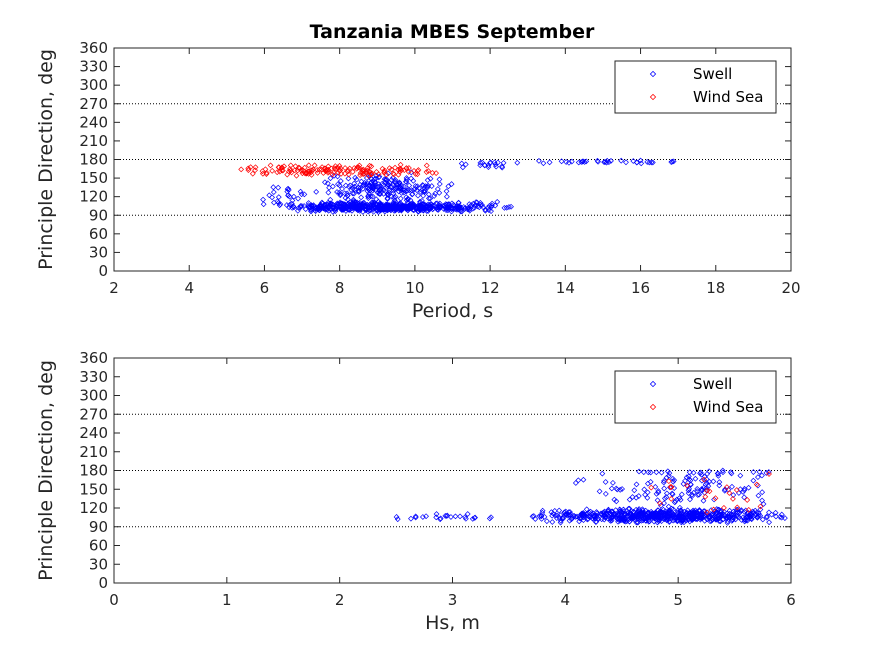 The width and height of the screenshot is (875, 656). I want to click on y-tick-label: 330, so click(93, 377).